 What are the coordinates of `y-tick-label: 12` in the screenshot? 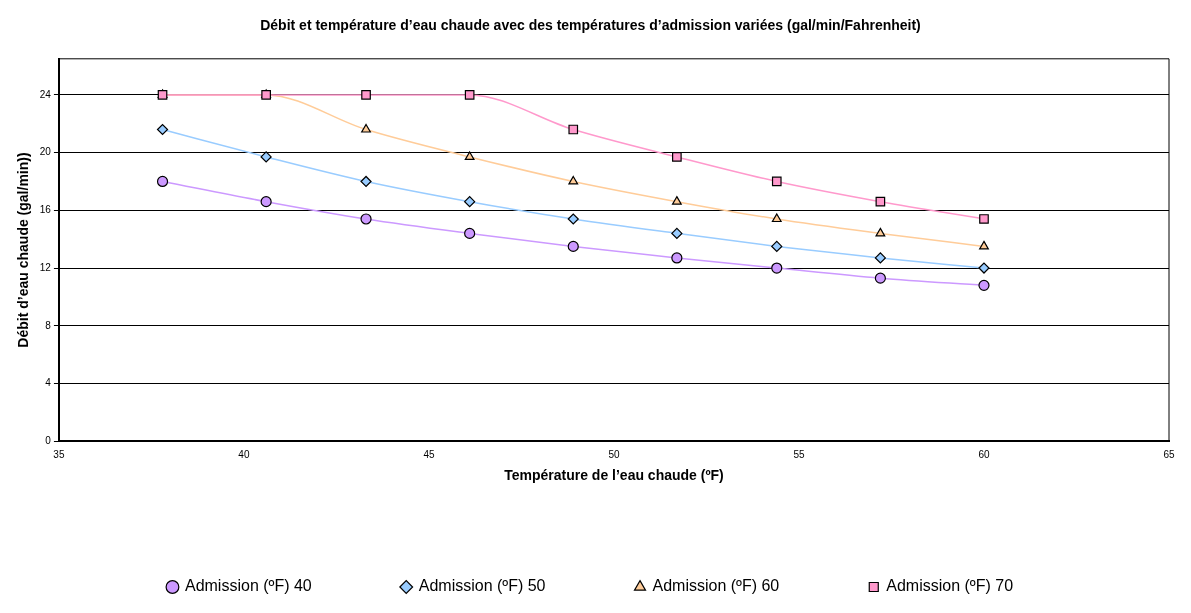 It's located at (45, 267).